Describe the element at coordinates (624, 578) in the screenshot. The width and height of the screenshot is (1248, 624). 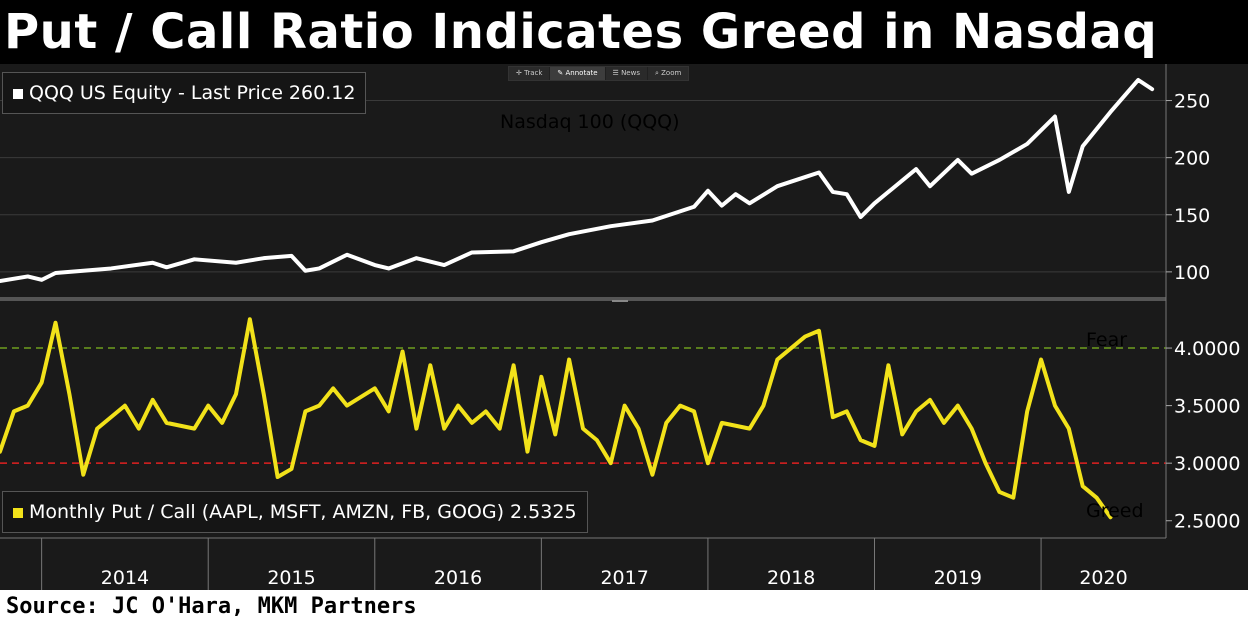
I see `x-year-label: 2017` at that location.